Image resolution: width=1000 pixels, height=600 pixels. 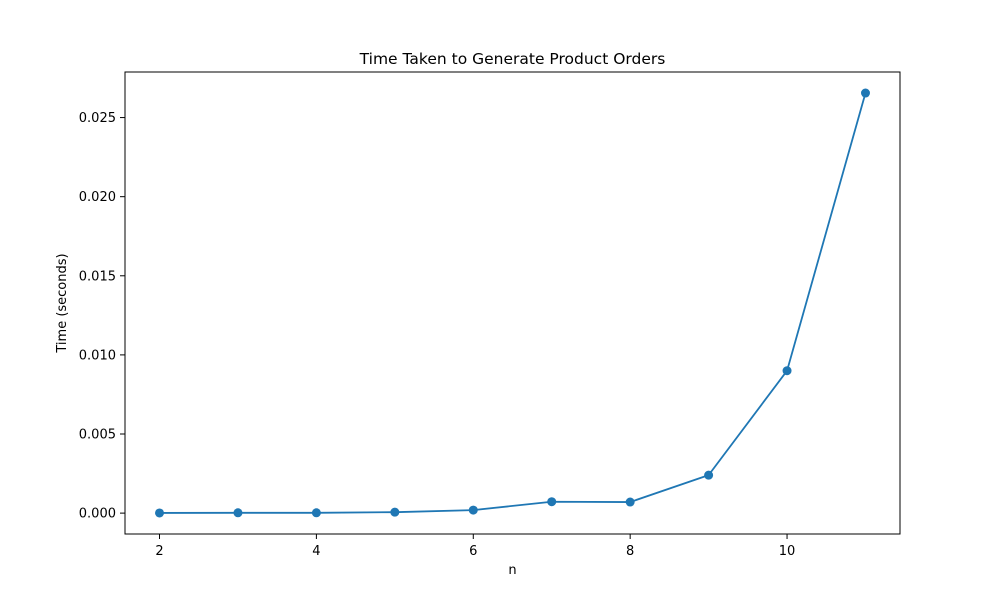 What do you see at coordinates (512, 570) in the screenshot?
I see `x-axis-label: n` at bounding box center [512, 570].